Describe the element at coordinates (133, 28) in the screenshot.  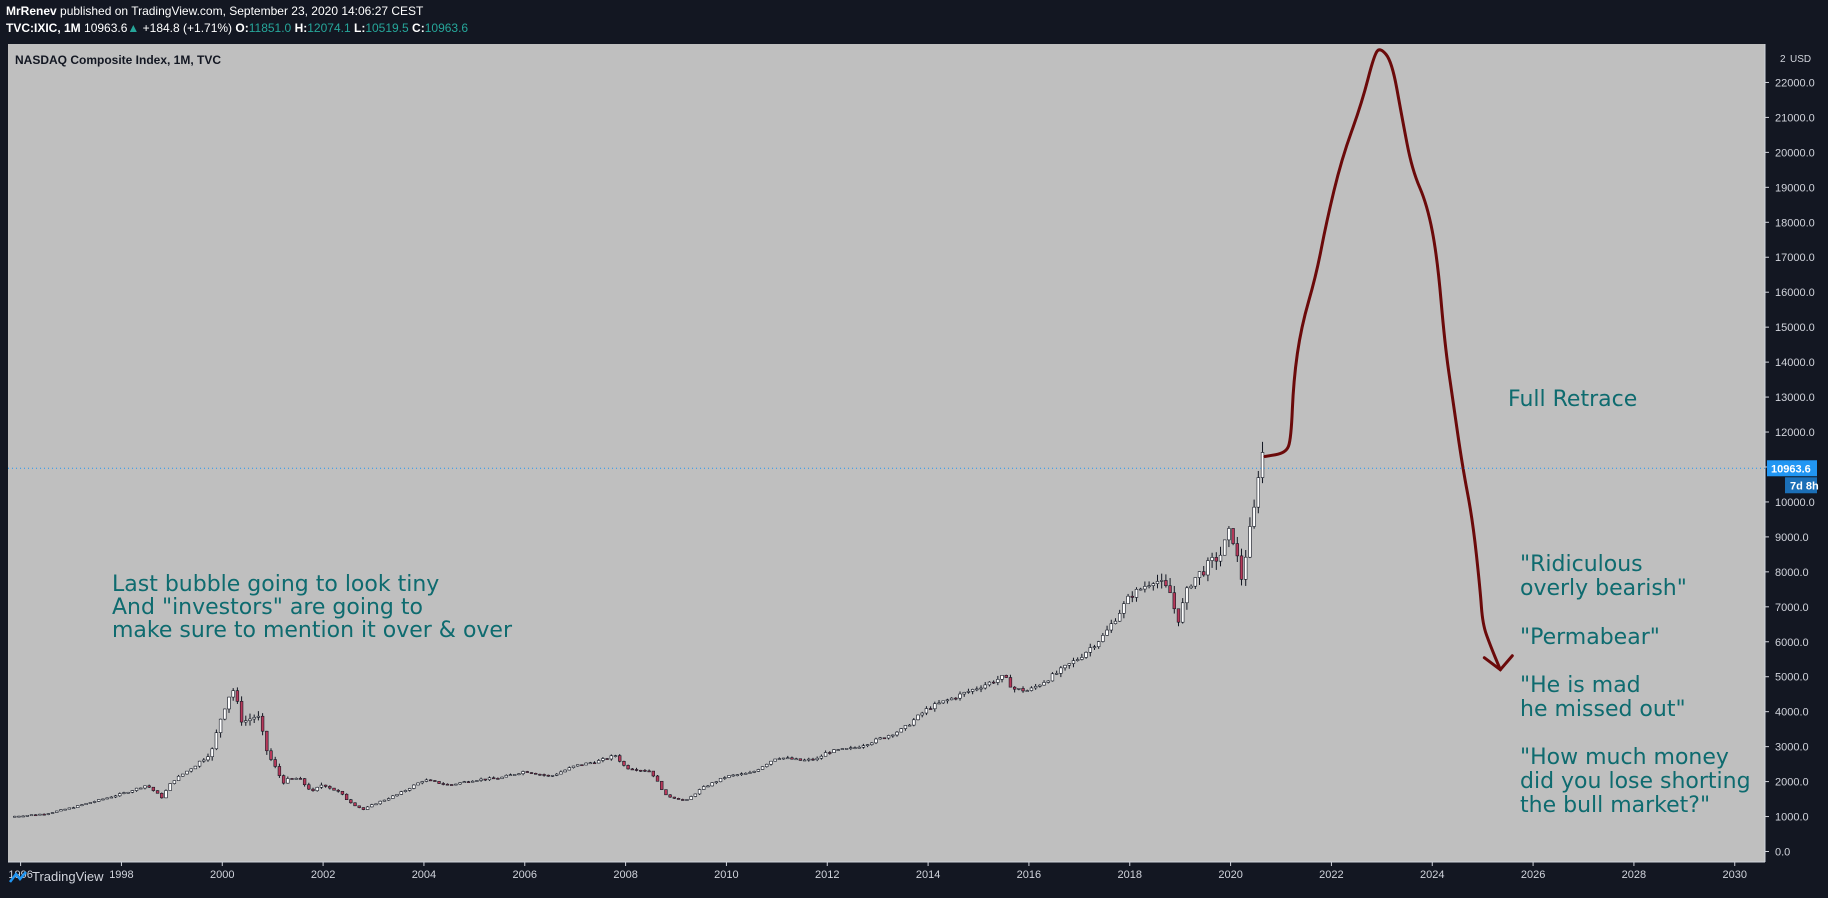
I see `up-triangle-icon: ▲` at that location.